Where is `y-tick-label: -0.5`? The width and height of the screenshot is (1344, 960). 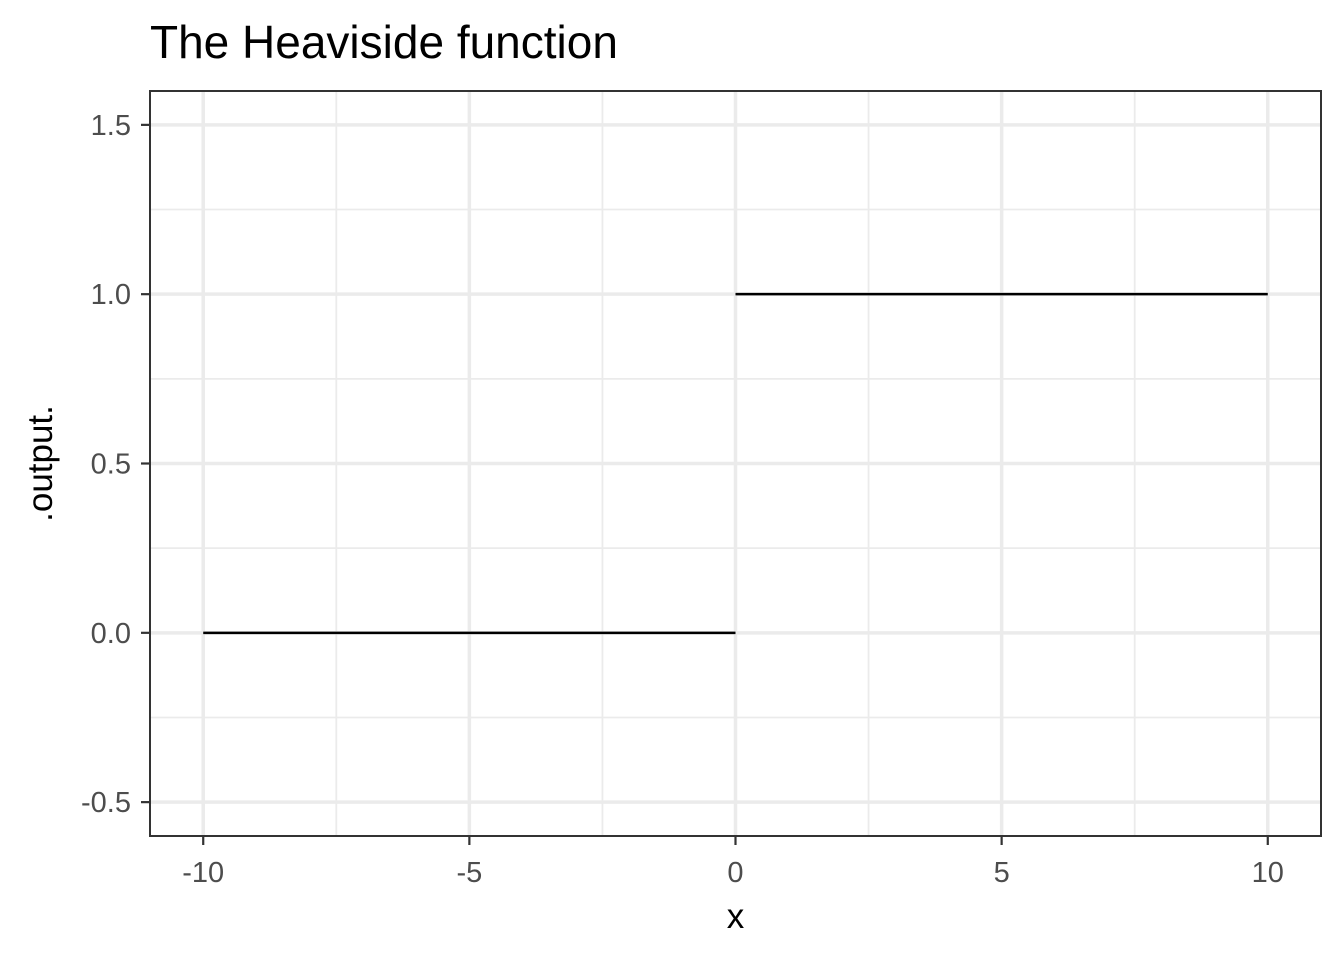 y-tick-label: -0.5 is located at coordinates (106, 803).